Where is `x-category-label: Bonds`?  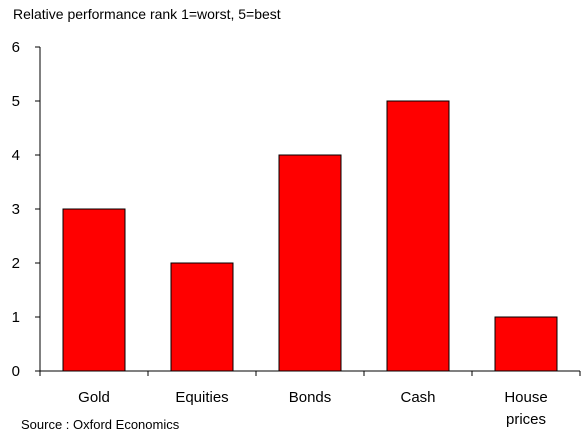 x-category-label: Bonds is located at coordinates (310, 397).